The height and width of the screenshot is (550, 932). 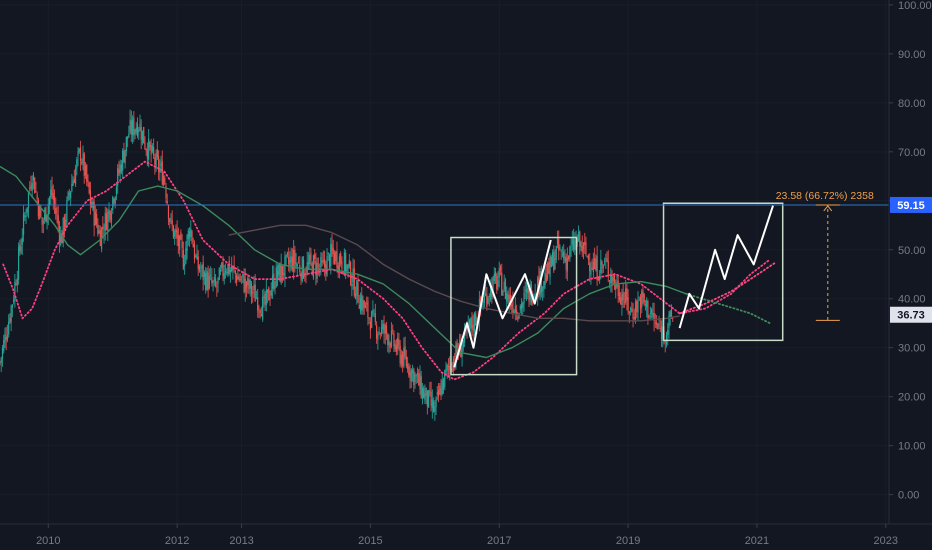 What do you see at coordinates (912, 398) in the screenshot?
I see `y-tick-label: 20.00` at bounding box center [912, 398].